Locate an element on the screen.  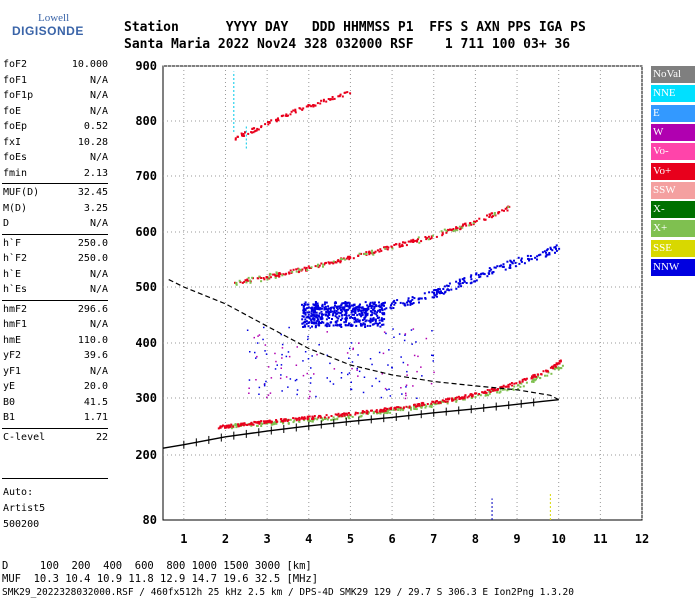
param-hme: hmE 110.0 is located at coordinates (55, 340).